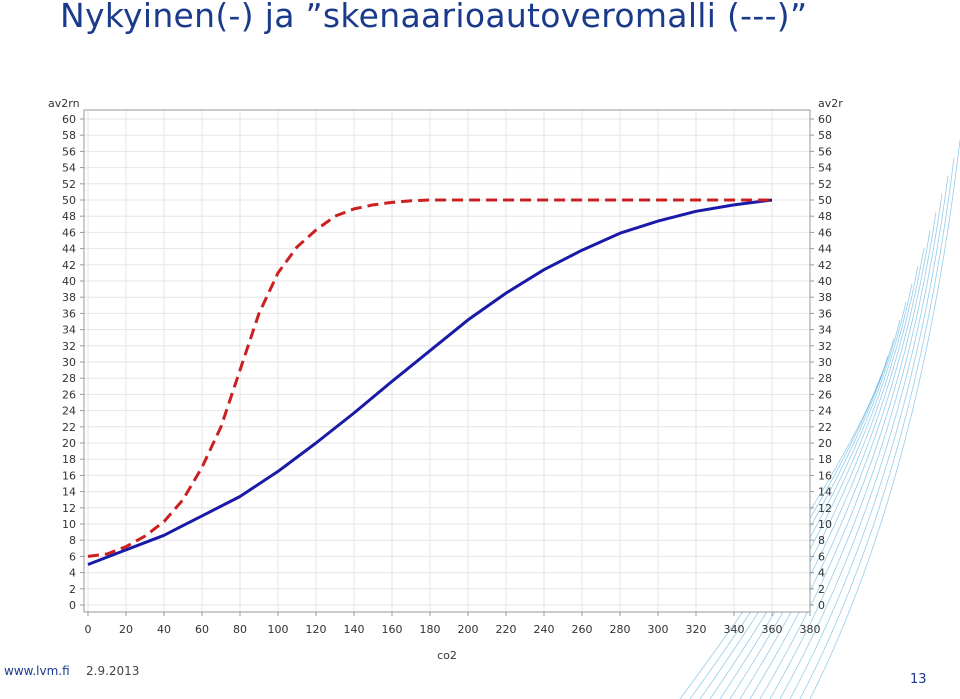  What do you see at coordinates (240, 629) in the screenshot?
I see `x-tick-label: 80` at bounding box center [240, 629].